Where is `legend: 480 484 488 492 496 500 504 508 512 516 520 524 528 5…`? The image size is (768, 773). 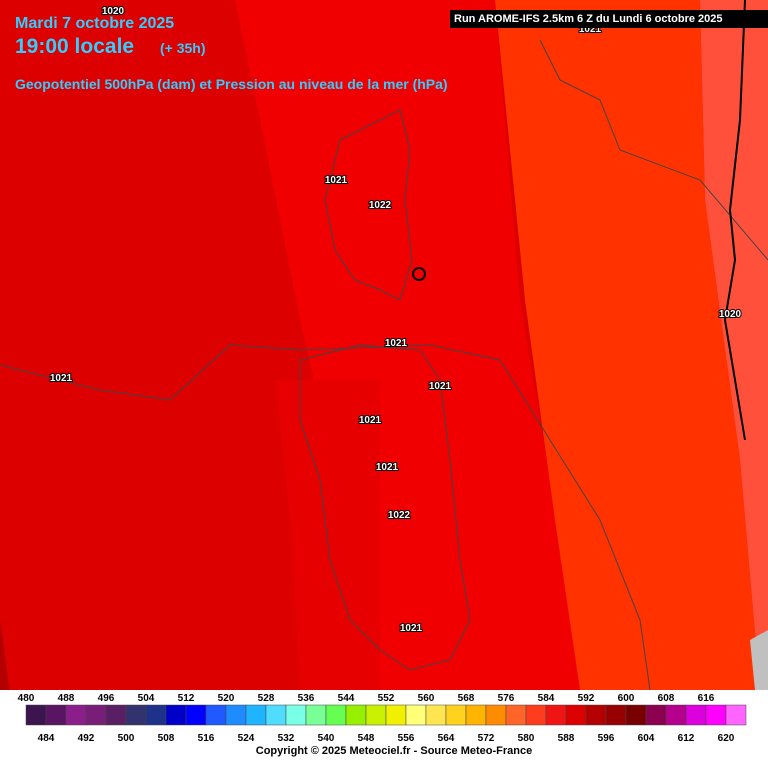
legend: 480 484 488 492 496 500 504 508 512 516 520 524 528 5… is located at coordinates (382, 718).